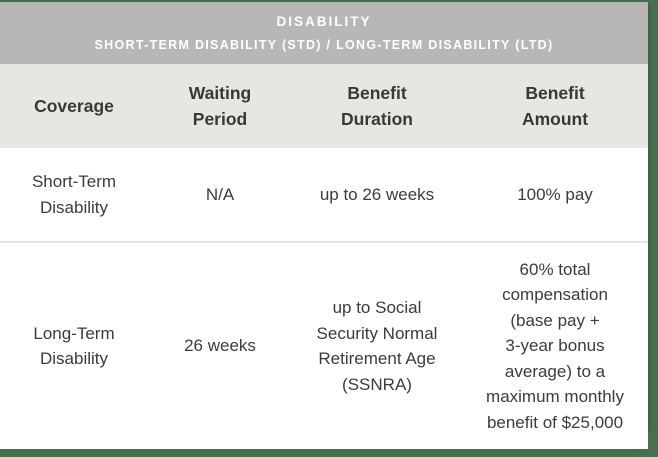 The height and width of the screenshot is (457, 658). I want to click on column-header-coverage: Coverage, so click(74, 106).